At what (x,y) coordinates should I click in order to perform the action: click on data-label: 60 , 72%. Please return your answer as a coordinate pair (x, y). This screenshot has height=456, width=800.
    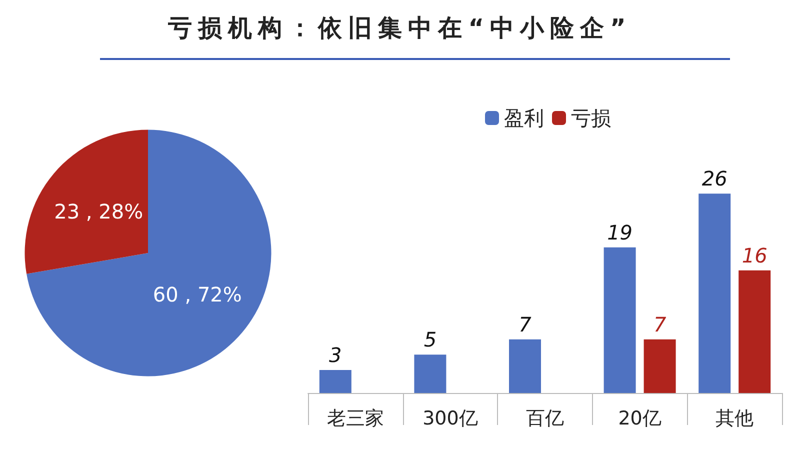
    Looking at the image, I should click on (197, 294).